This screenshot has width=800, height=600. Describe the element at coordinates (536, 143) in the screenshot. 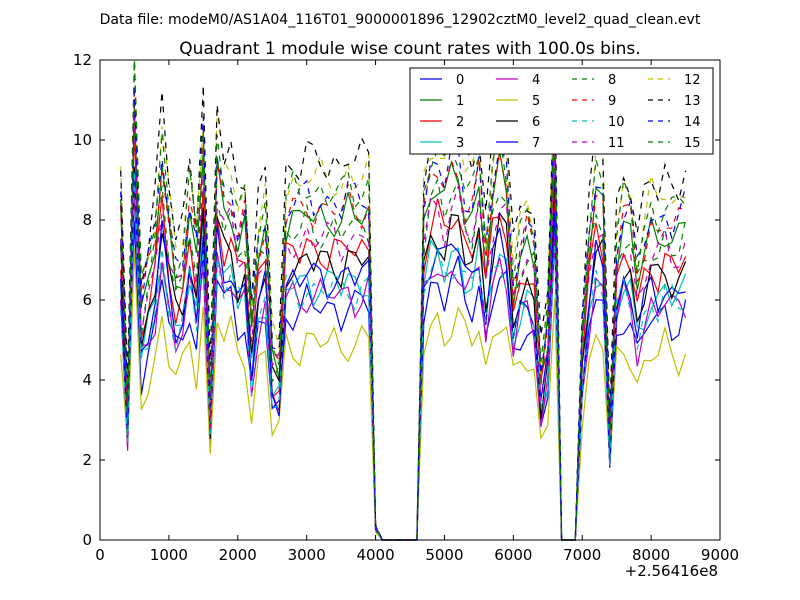

I see `legend-label-7: 7` at that location.